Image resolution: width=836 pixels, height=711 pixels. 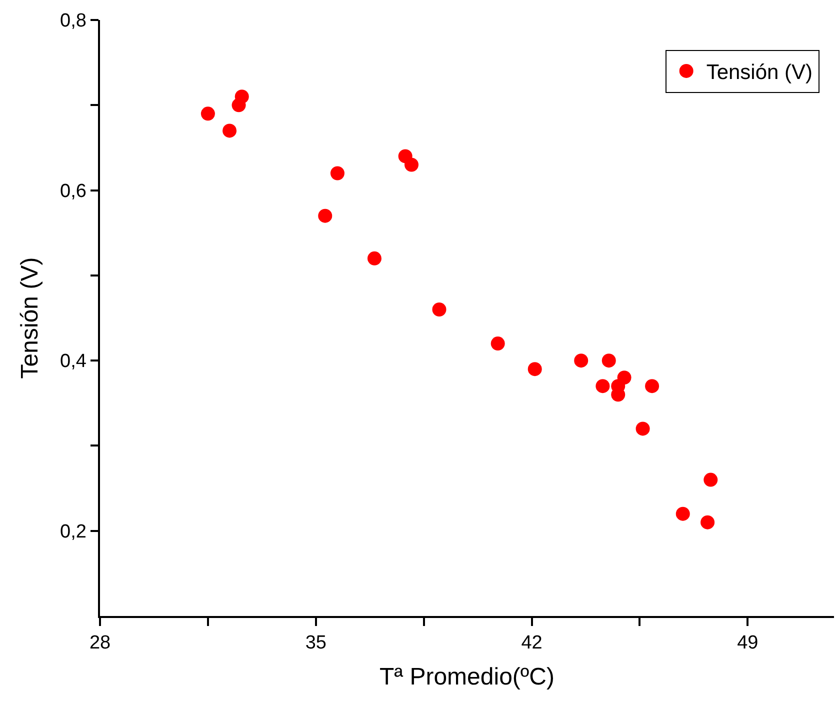 I want to click on x-tick-label: 28, so click(x=100, y=643).